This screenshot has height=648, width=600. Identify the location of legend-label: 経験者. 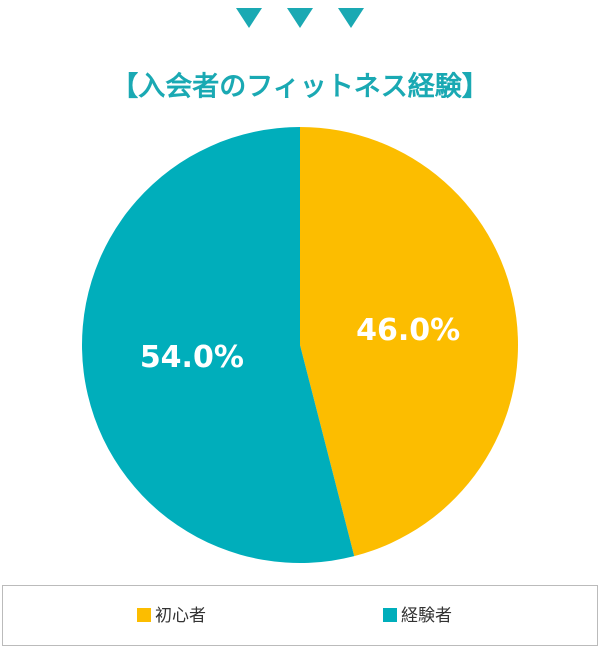
(426, 616).